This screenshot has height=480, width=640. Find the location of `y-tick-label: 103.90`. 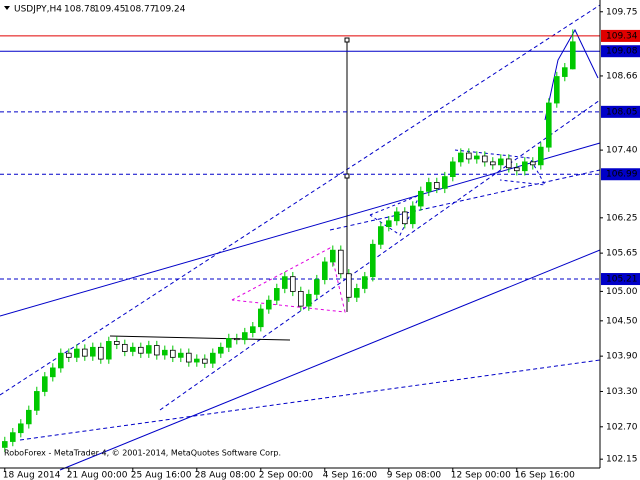

y-tick-label: 103.90 is located at coordinates (622, 357).